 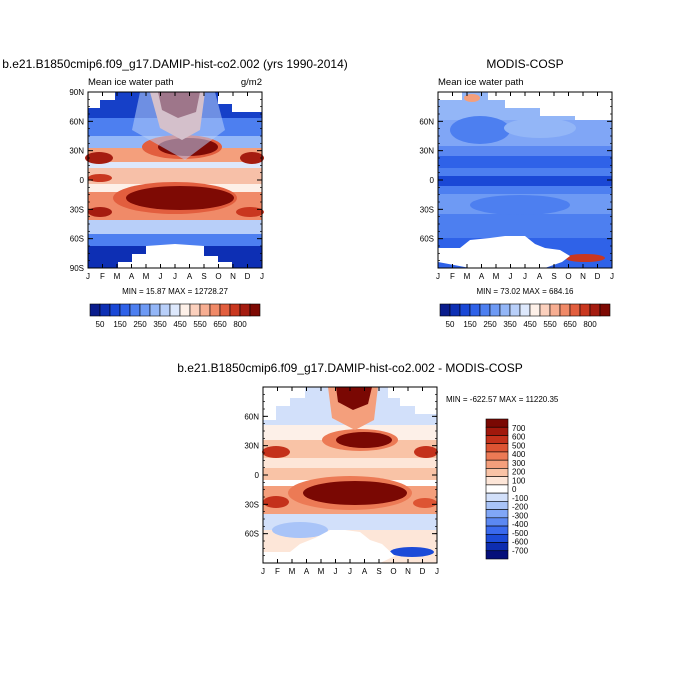 I want to click on colorbar-label: 550, so click(x=550, y=324).